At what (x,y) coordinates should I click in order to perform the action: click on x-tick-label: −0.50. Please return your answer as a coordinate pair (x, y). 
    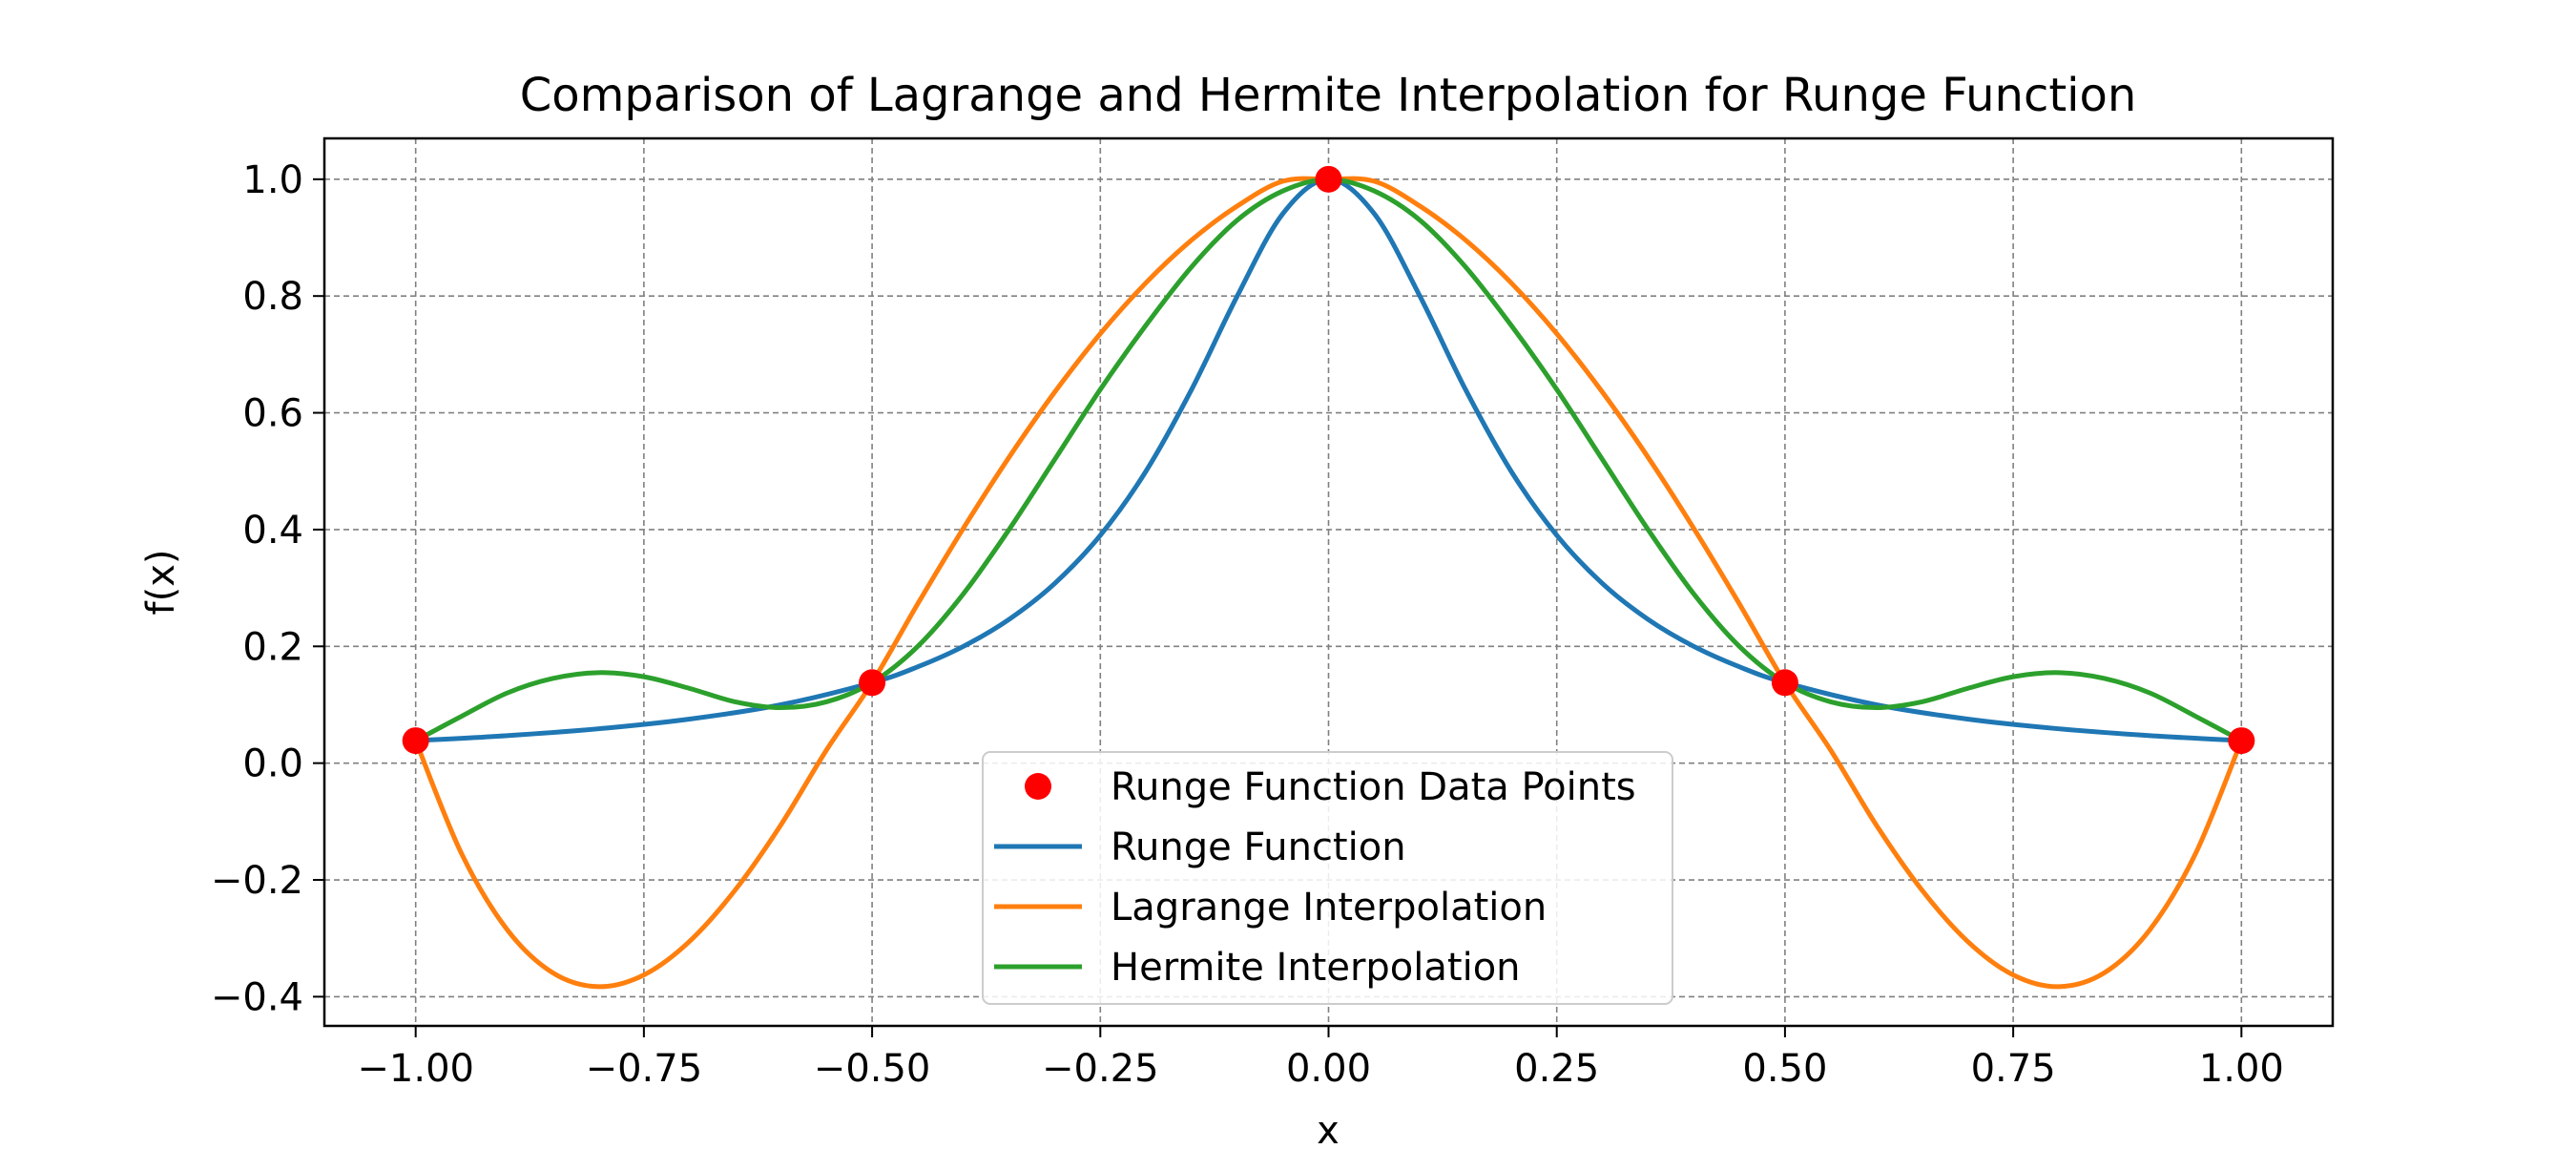
    Looking at the image, I should click on (872, 1069).